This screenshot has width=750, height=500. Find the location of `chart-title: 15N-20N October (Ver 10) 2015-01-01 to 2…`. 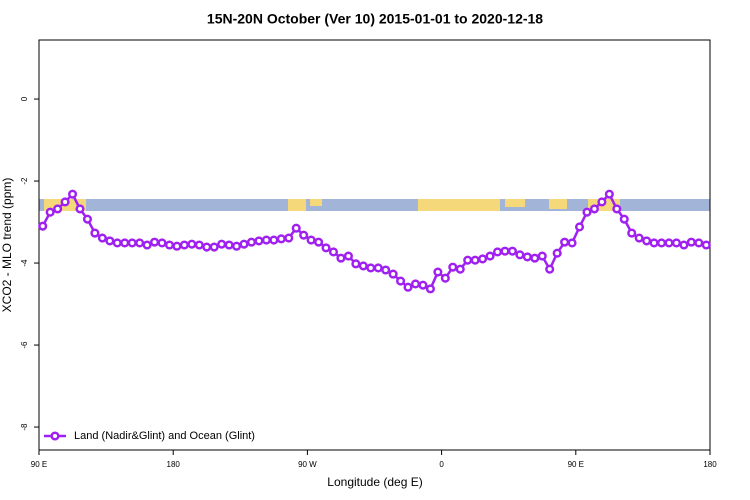

chart-title: 15N-20N October (Ver 10) 2015-01-01 to 2… is located at coordinates (375, 19).